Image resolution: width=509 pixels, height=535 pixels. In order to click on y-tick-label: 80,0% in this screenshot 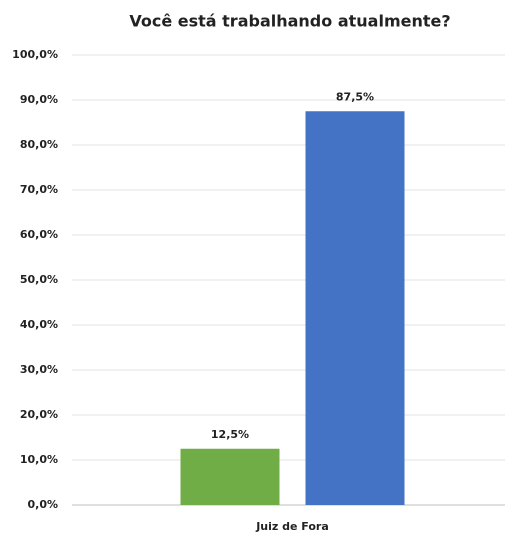, I will do `click(39, 144)`.